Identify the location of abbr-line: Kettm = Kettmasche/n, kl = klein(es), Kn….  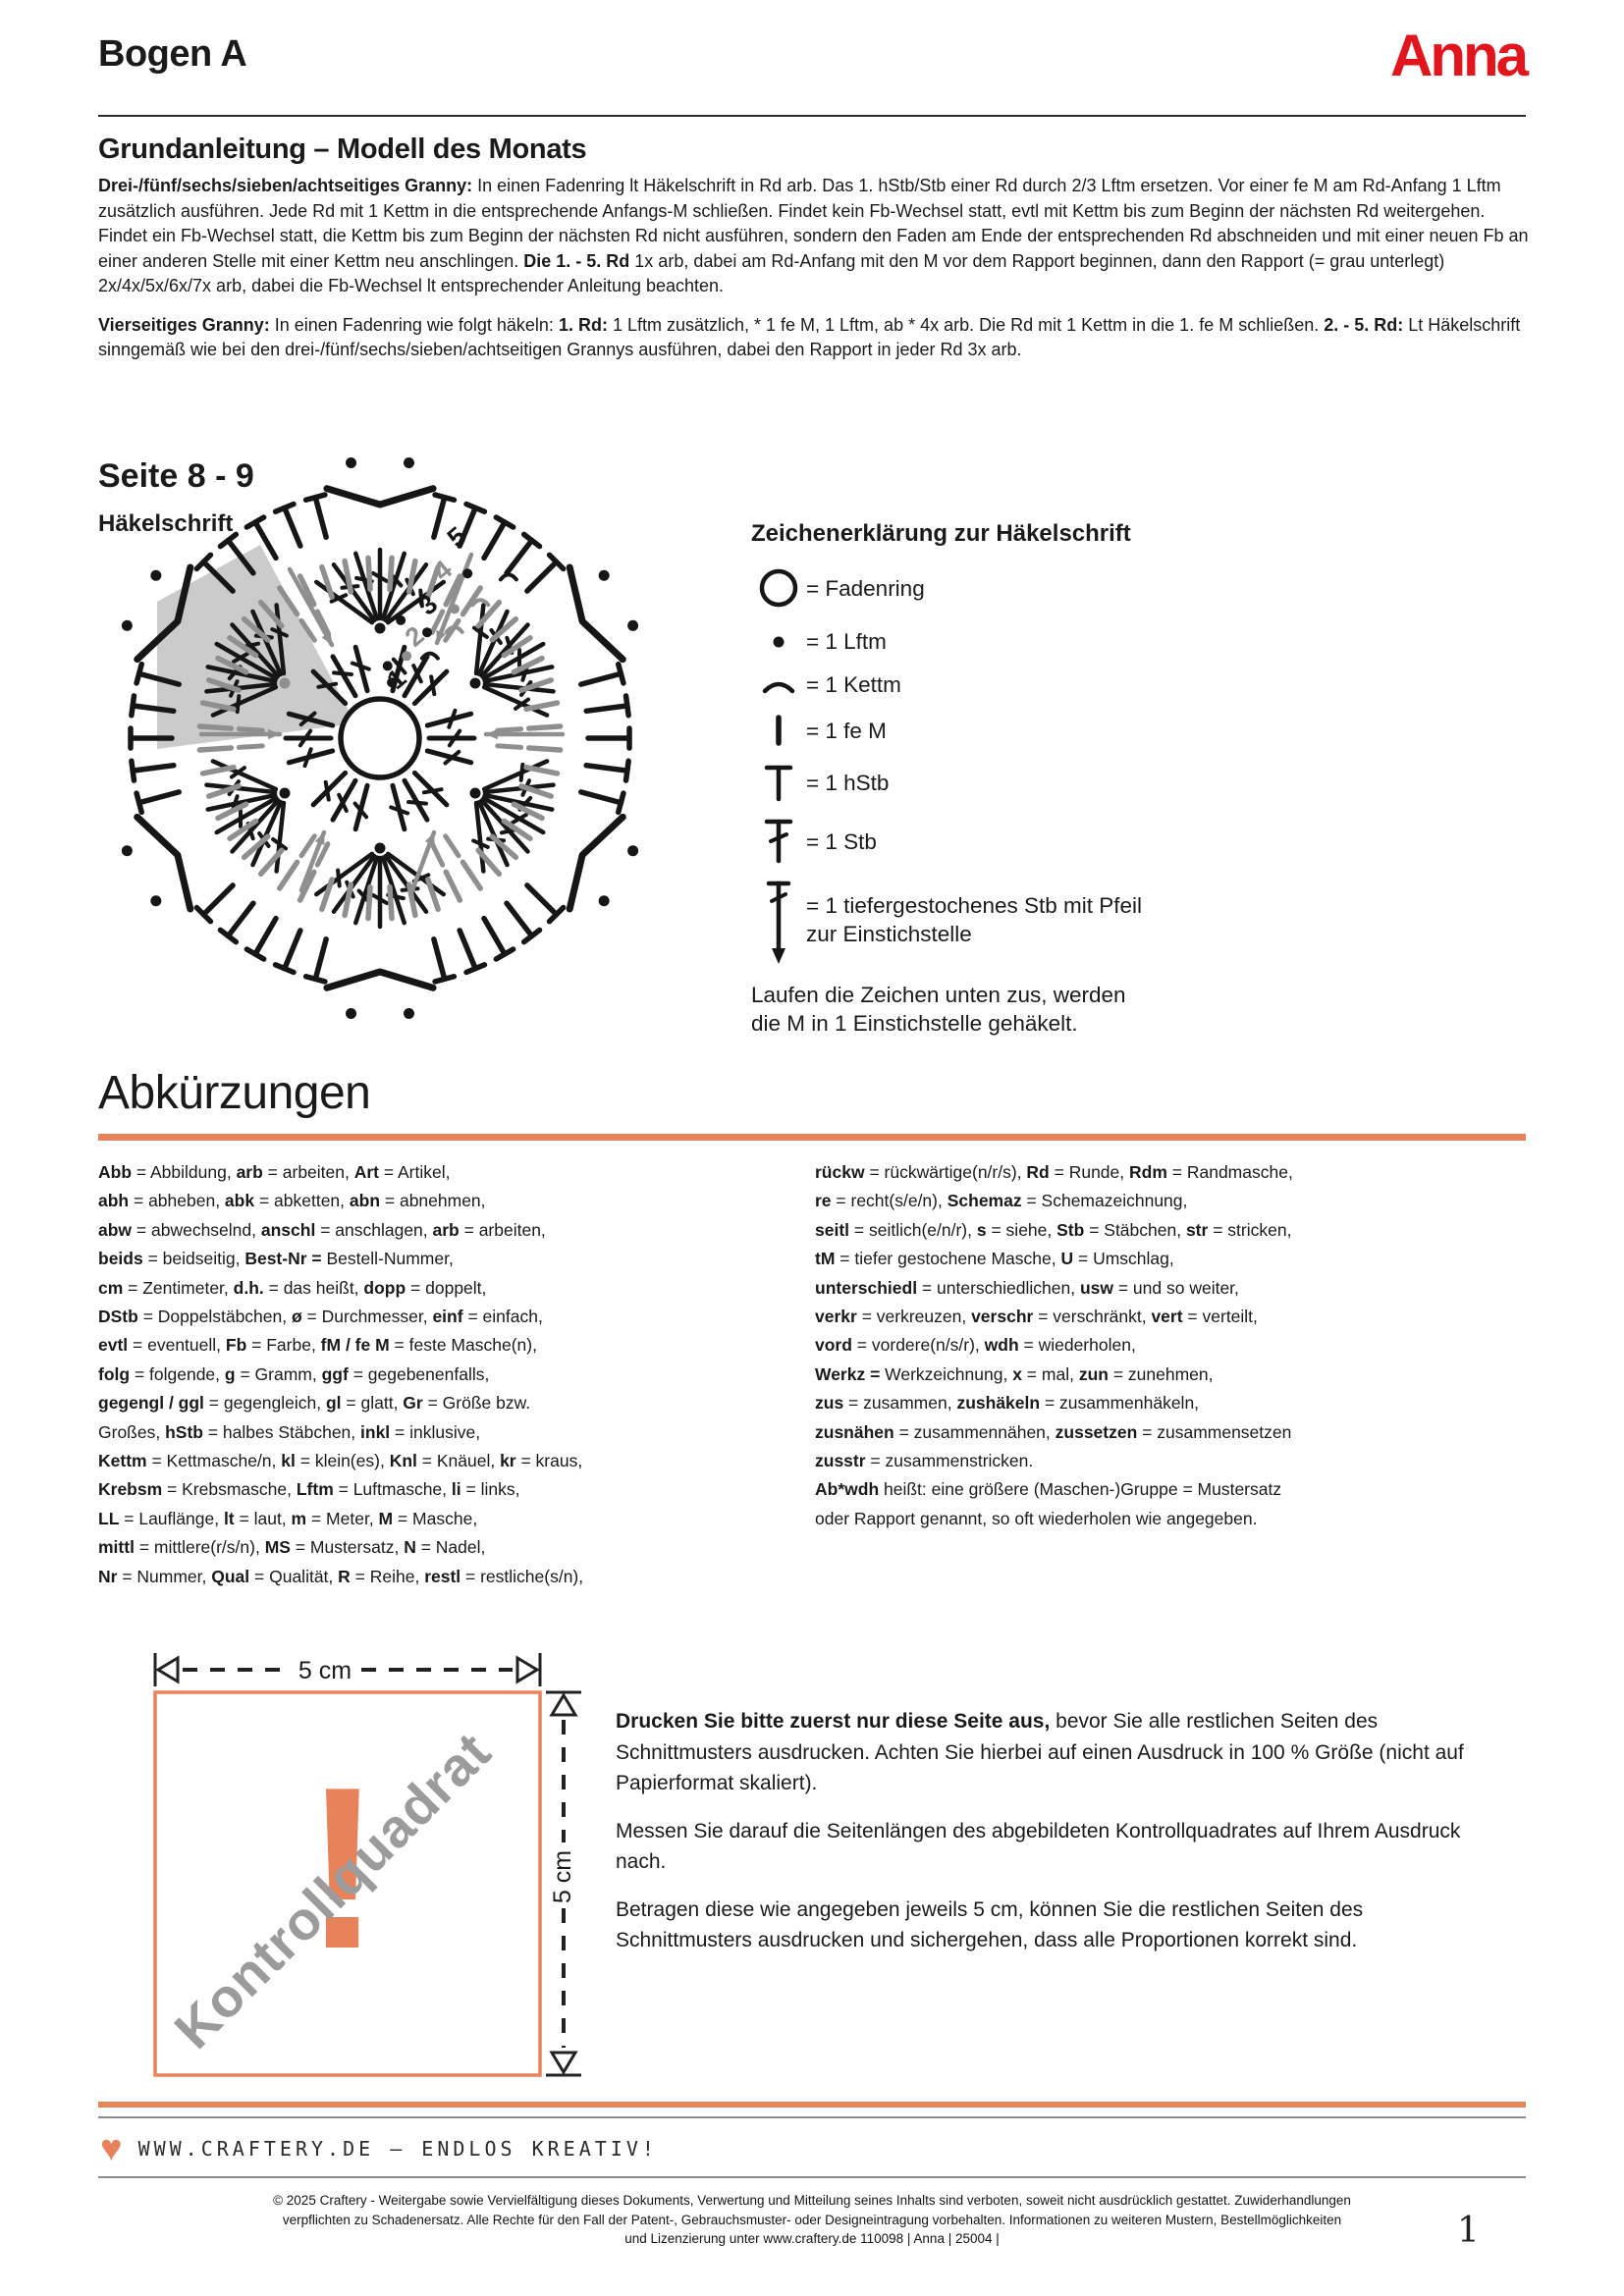
(340, 1461).